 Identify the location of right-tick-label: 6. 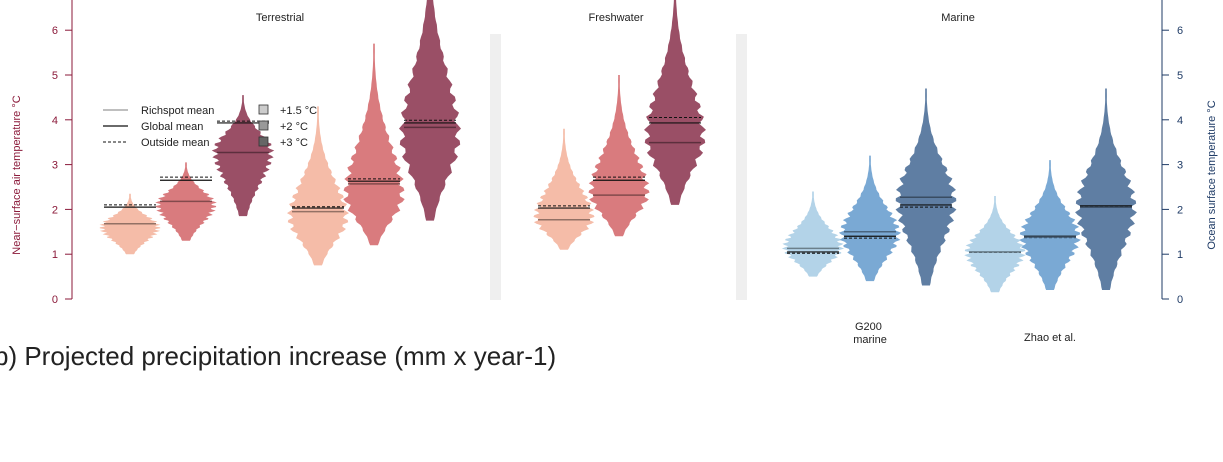
(1180, 31).